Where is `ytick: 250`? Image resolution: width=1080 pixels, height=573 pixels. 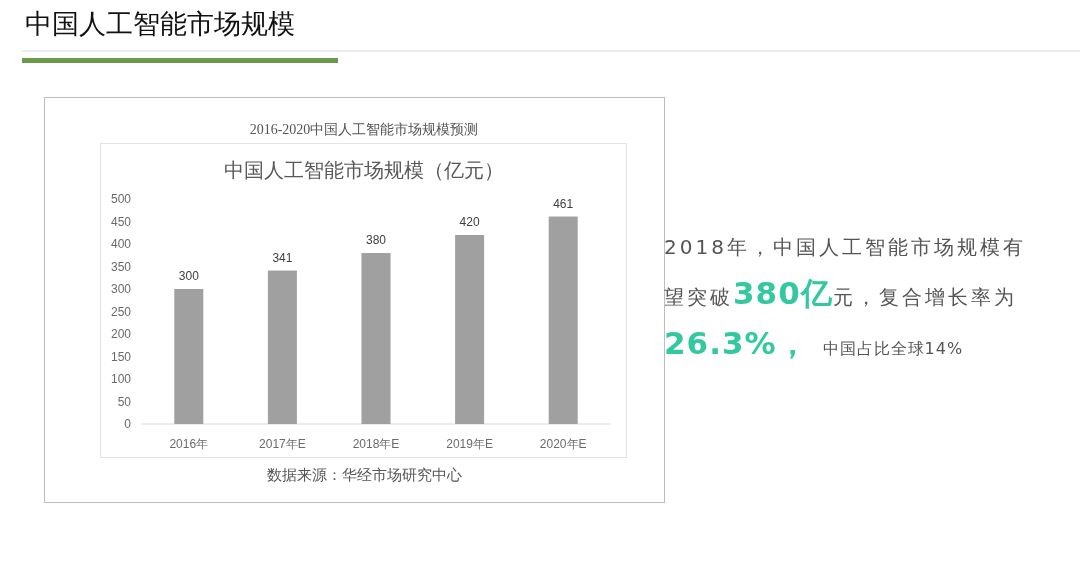
ytick: 250 is located at coordinates (120, 311).